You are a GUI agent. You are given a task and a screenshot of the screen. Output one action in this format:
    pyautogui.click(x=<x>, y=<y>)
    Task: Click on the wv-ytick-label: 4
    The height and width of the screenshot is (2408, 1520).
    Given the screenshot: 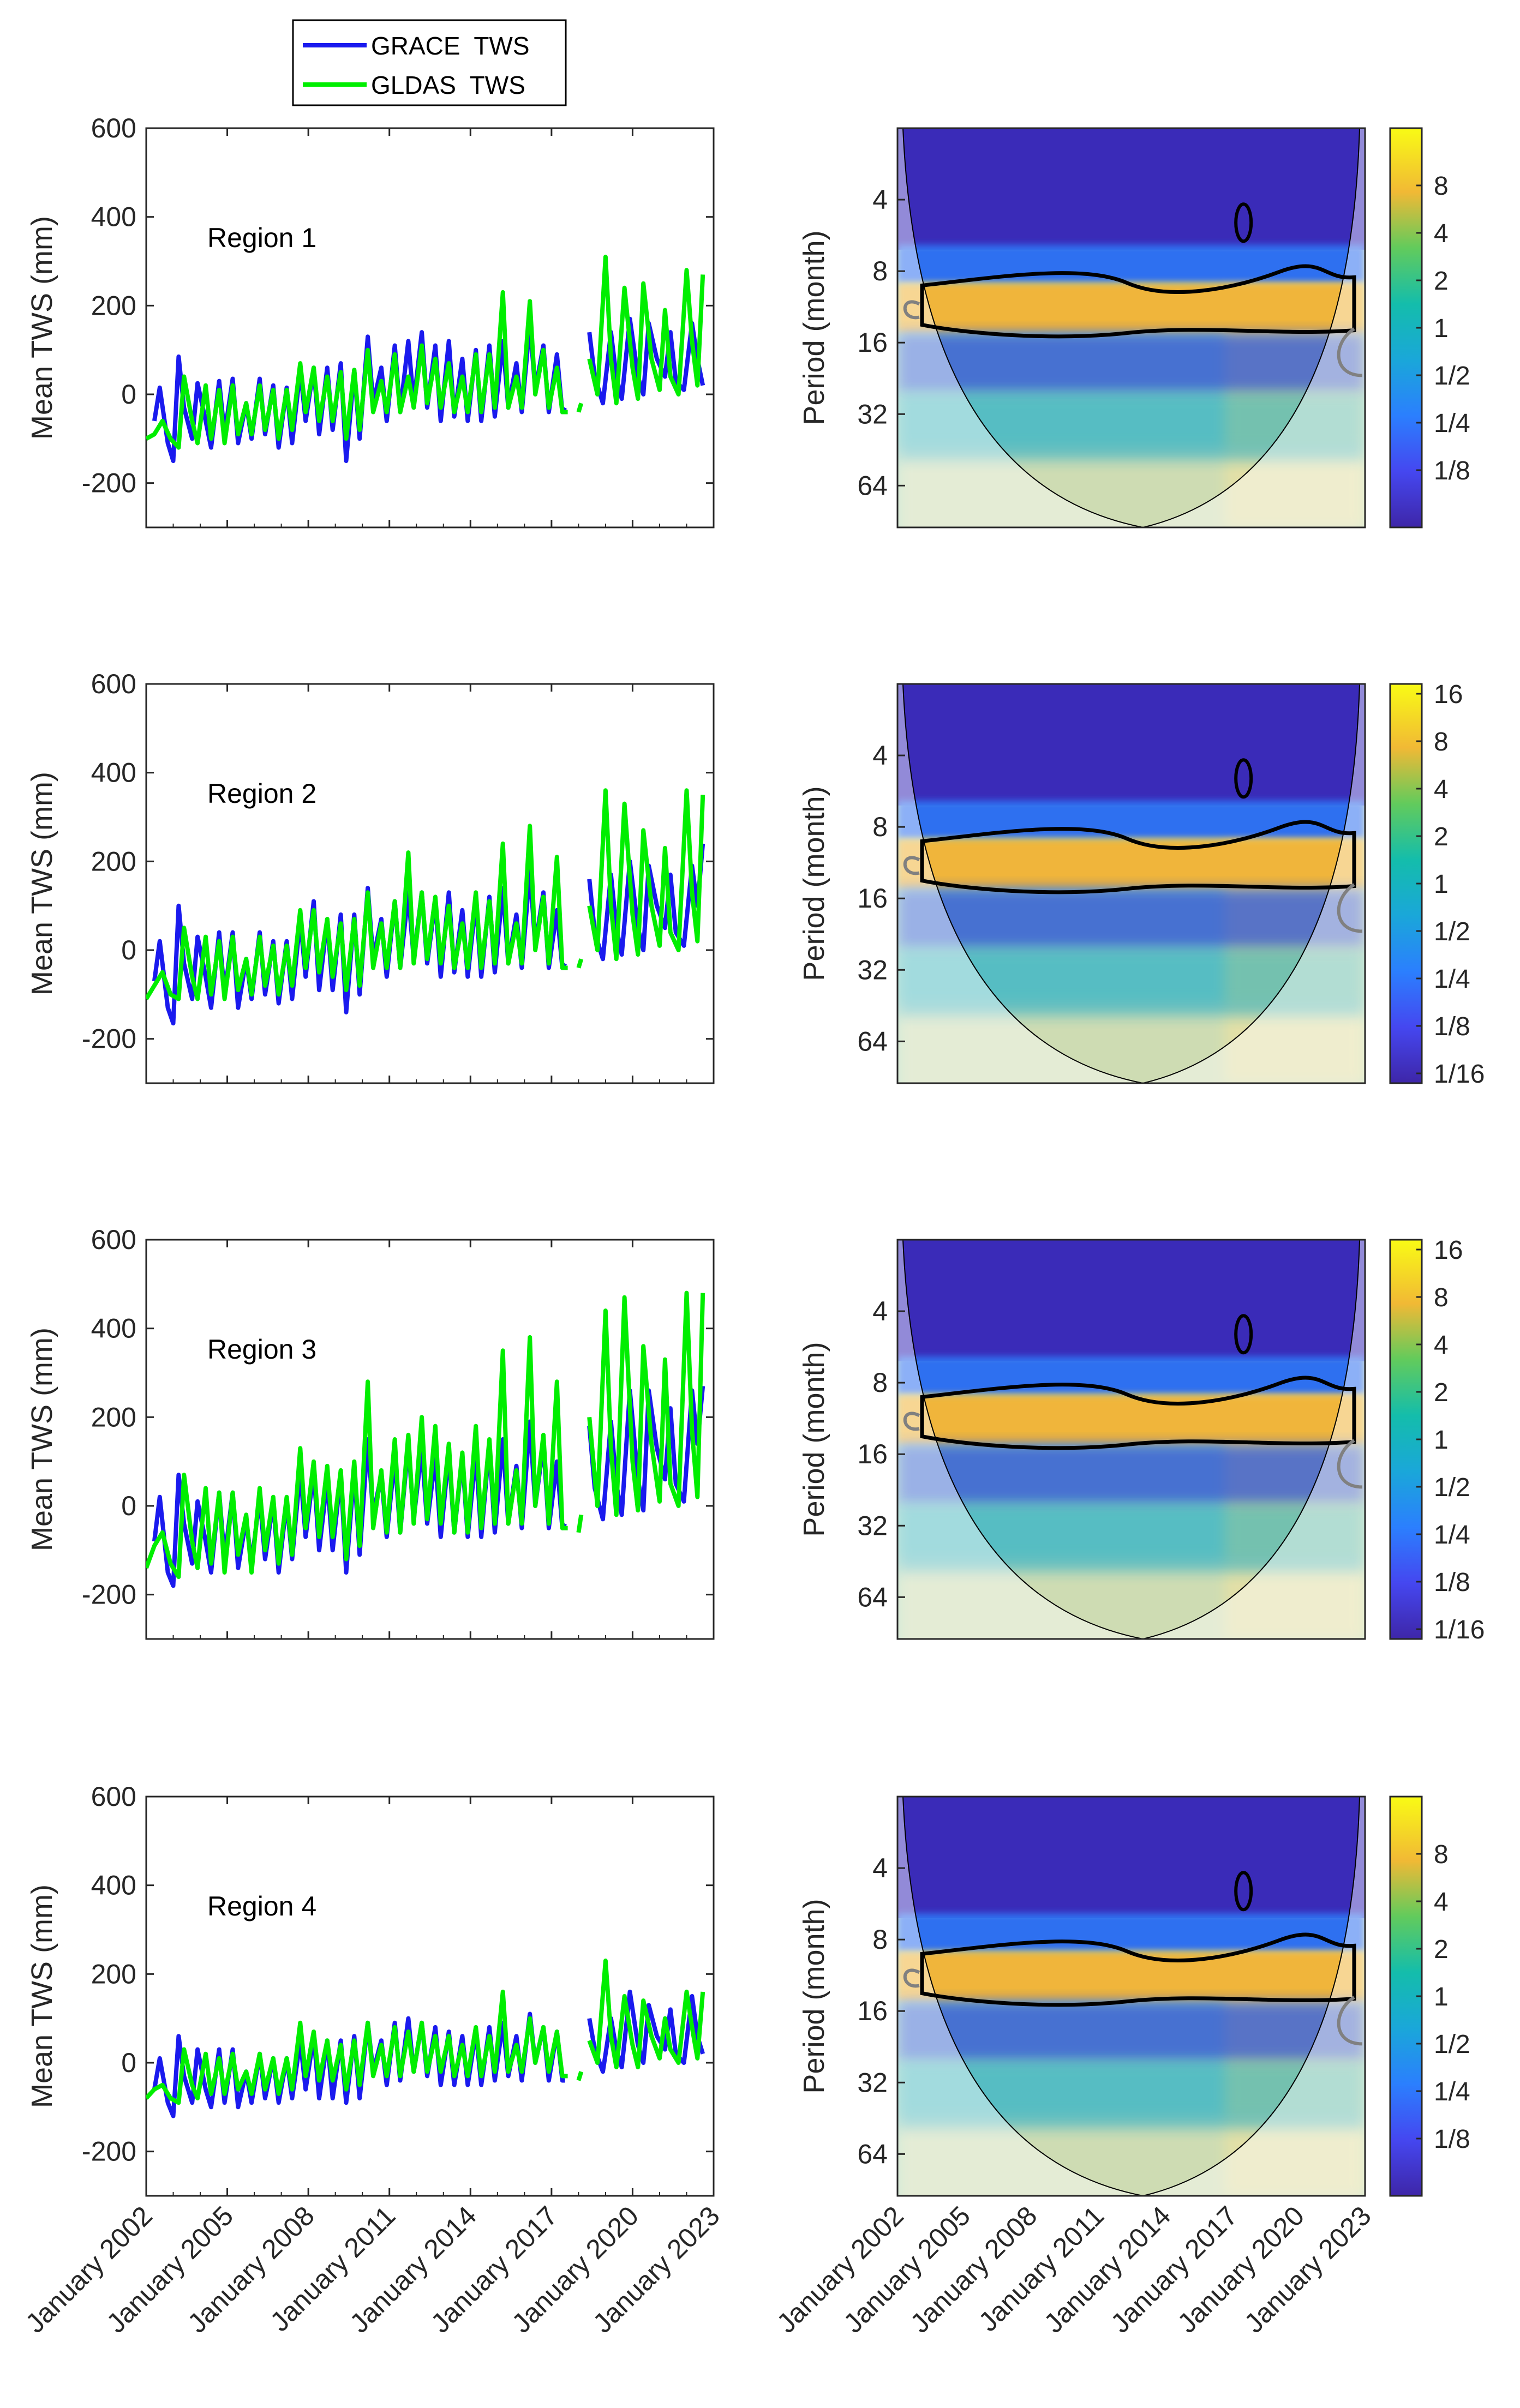 What is the action you would take?
    pyautogui.click(x=880, y=1311)
    